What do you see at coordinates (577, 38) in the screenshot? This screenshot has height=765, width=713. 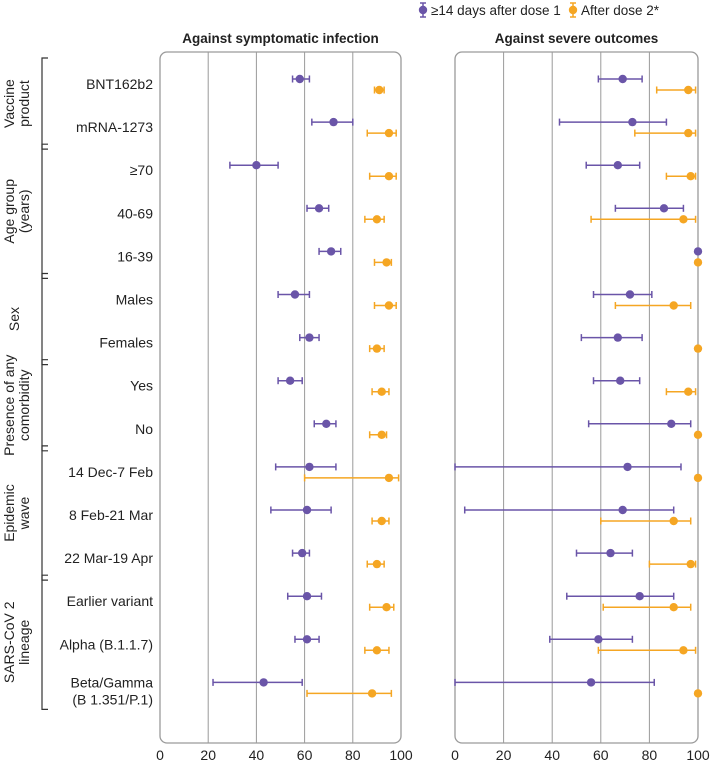 I see `panel-title: Against severe outcomes` at bounding box center [577, 38].